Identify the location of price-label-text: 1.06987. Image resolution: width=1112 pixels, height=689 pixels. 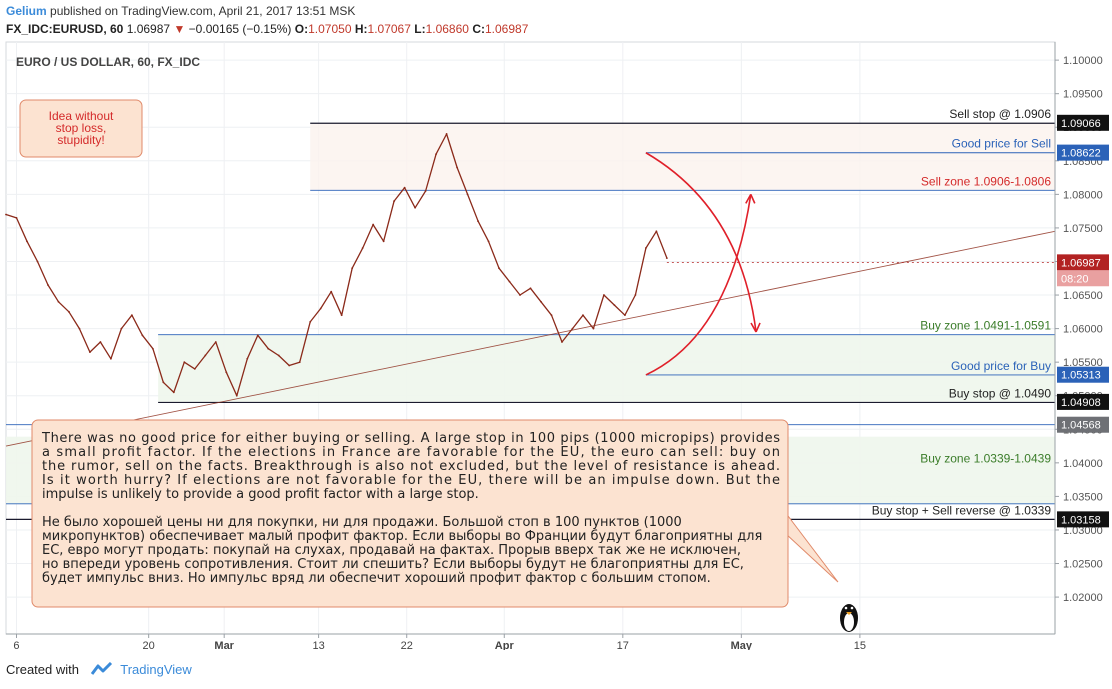
(1081, 263).